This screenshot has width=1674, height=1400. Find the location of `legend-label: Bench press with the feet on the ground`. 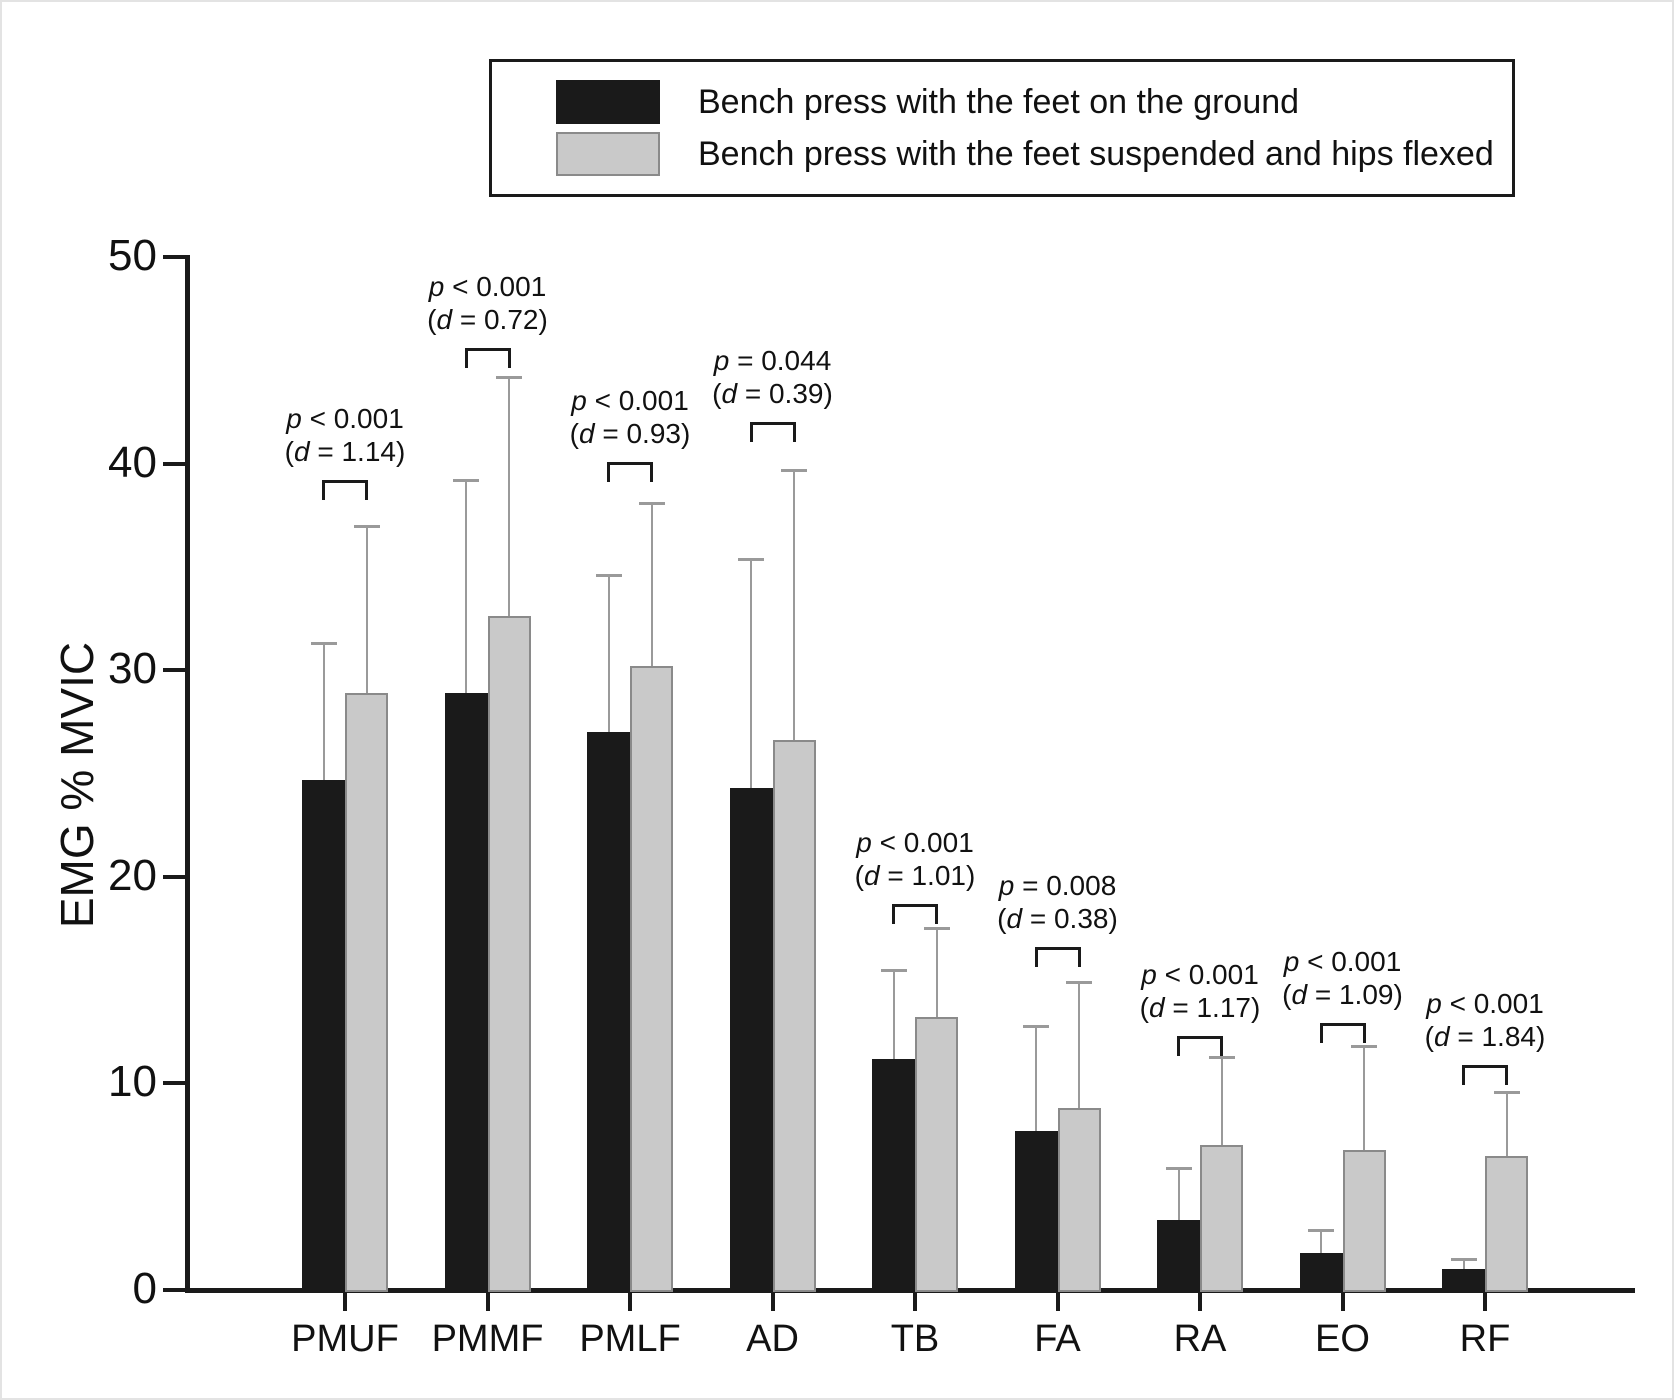

legend-label: Bench press with the feet on the ground is located at coordinates (999, 101).